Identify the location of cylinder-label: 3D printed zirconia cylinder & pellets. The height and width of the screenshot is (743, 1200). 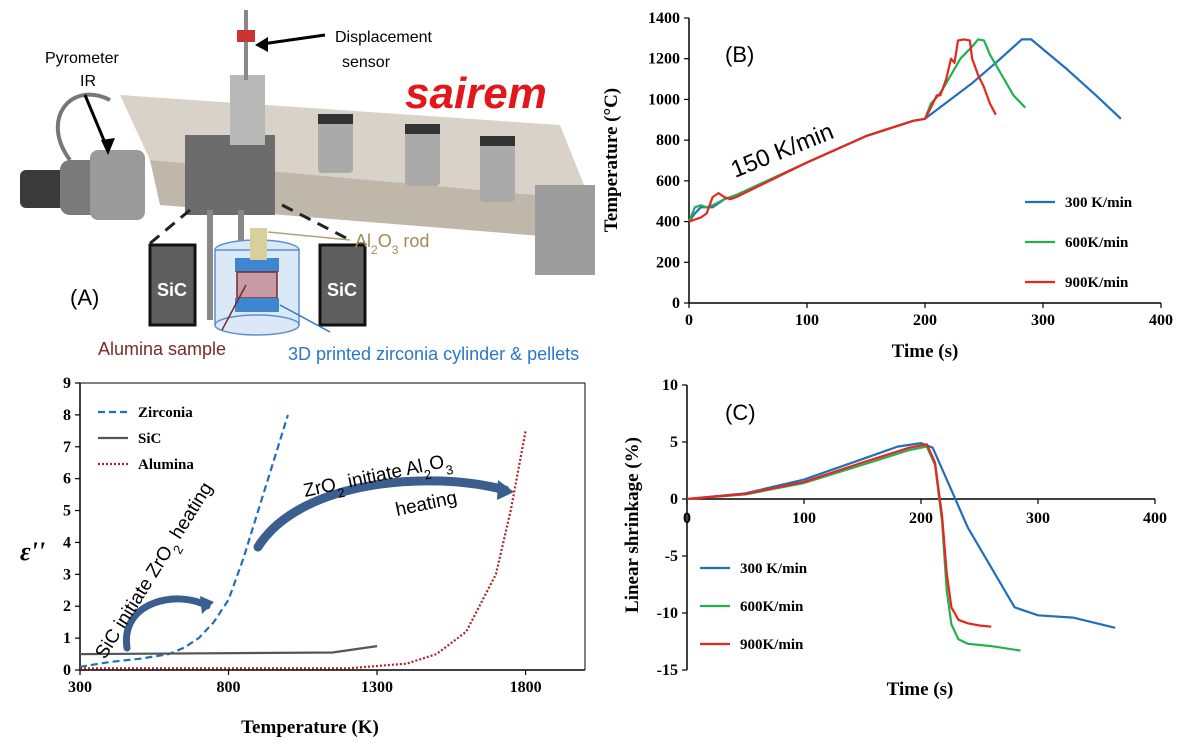
(433, 354).